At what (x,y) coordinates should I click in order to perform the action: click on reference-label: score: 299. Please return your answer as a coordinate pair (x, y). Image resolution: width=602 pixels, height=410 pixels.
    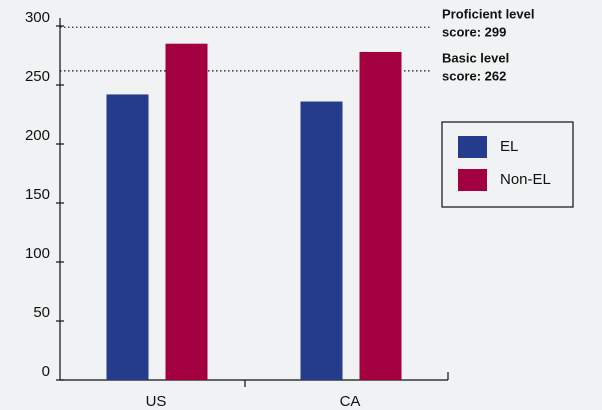
    Looking at the image, I should click on (474, 32).